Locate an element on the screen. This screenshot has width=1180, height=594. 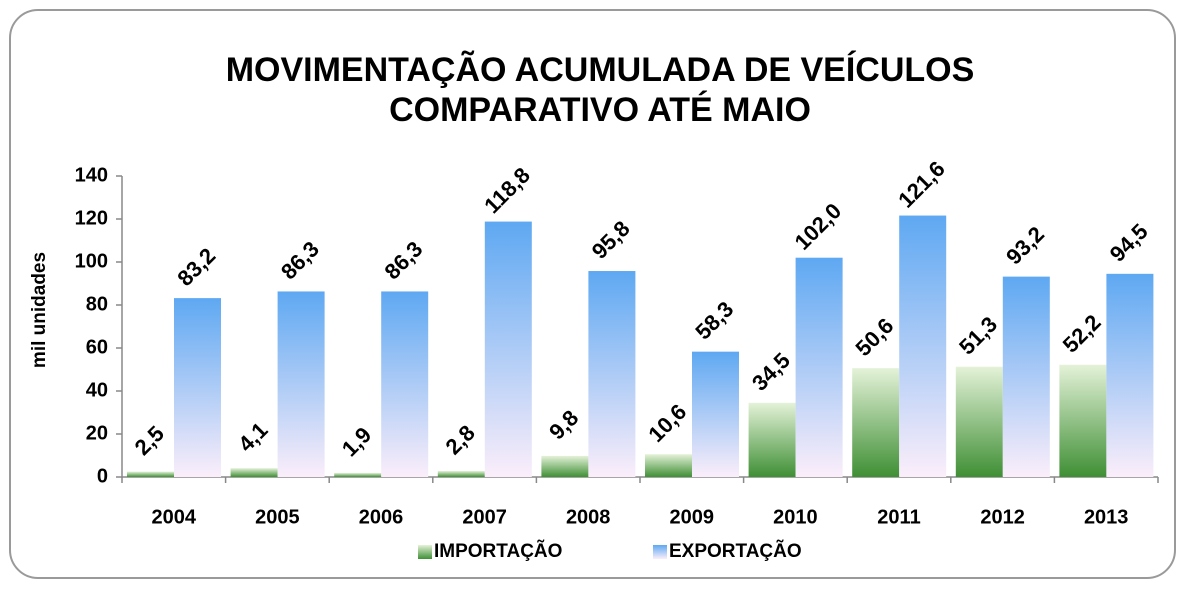
x-tick-label: 2004 is located at coordinates (174, 517).